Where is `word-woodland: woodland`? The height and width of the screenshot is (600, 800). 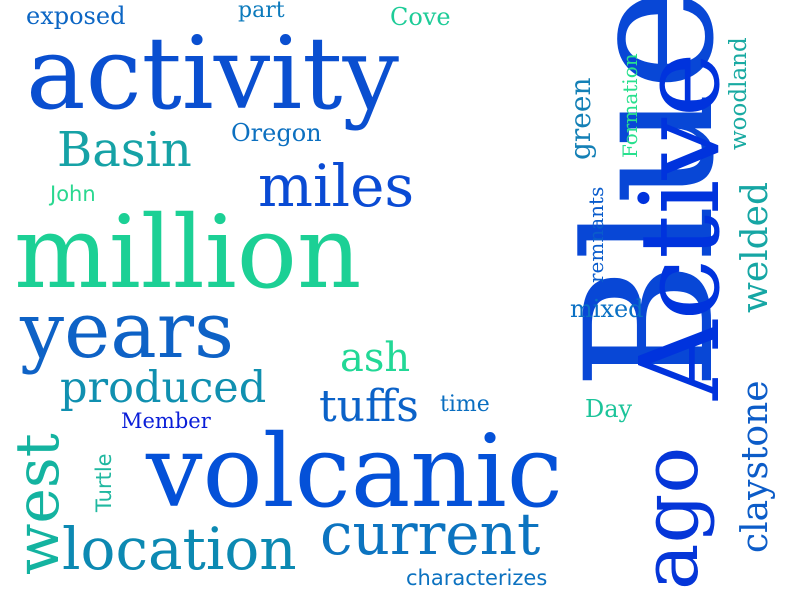 word-woodland: woodland is located at coordinates (739, 93).